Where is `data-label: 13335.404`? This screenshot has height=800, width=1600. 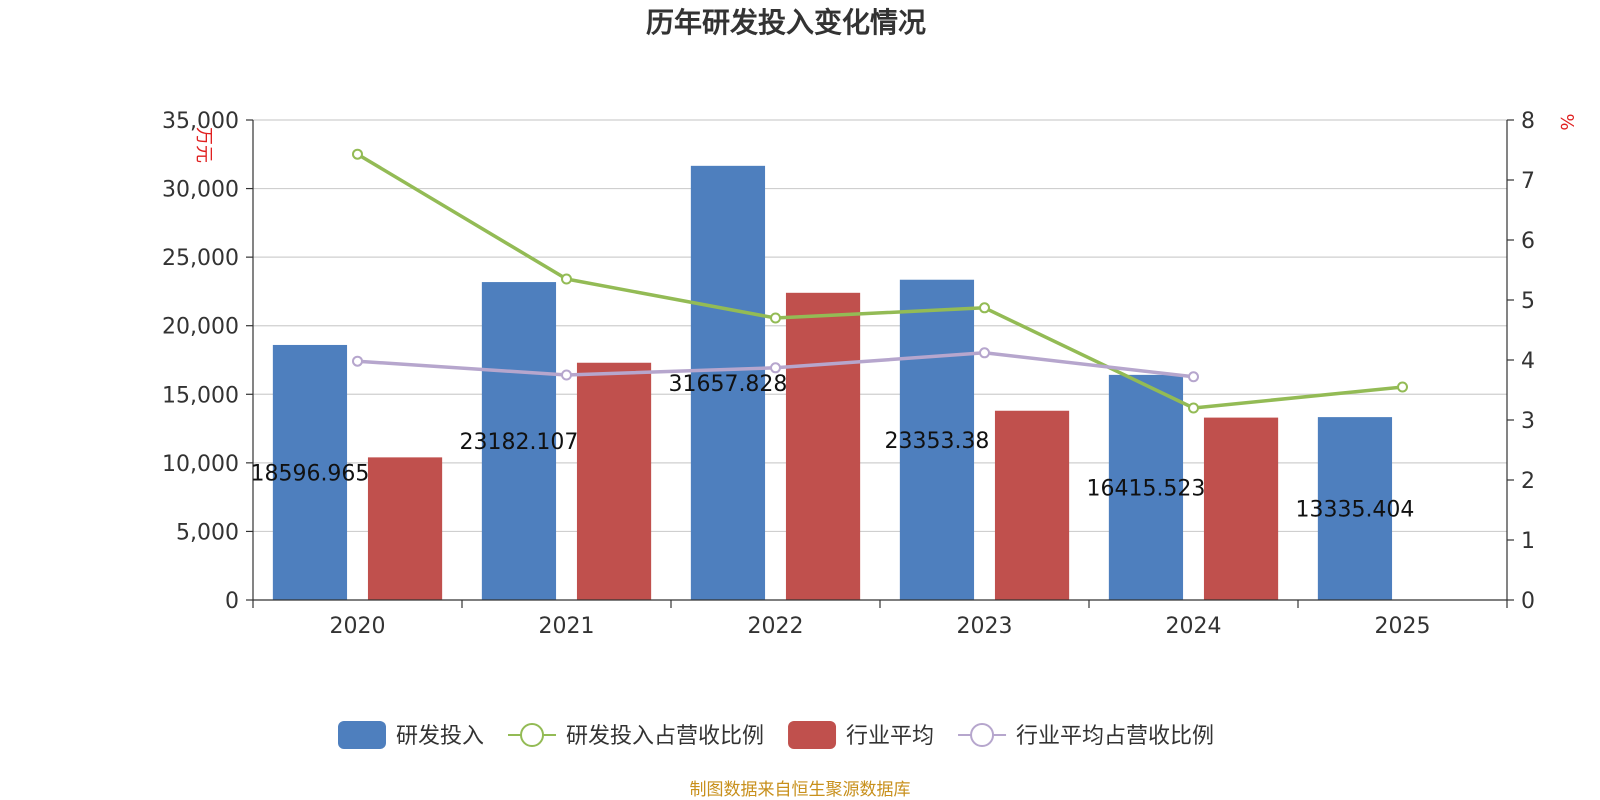 data-label: 13335.404 is located at coordinates (1354, 510).